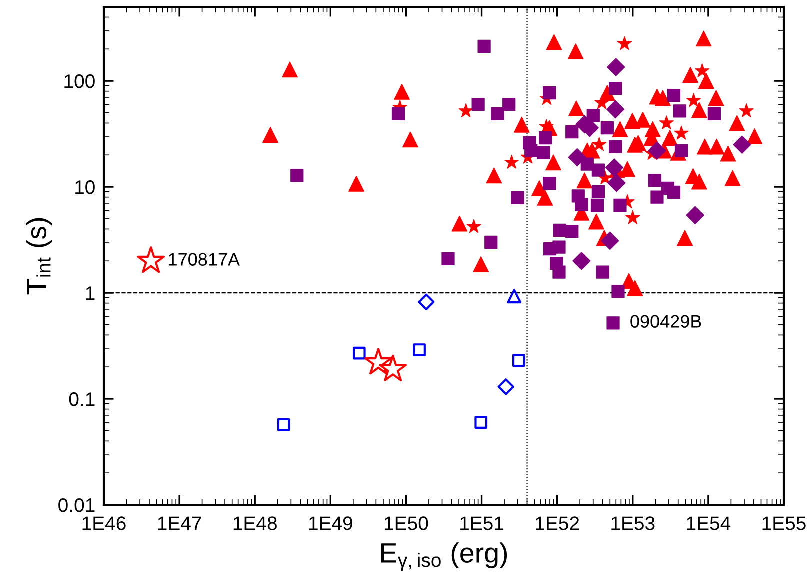 This screenshot has height=585, width=807. What do you see at coordinates (330, 523) in the screenshot?
I see `x-tick-label: 1E49` at bounding box center [330, 523].